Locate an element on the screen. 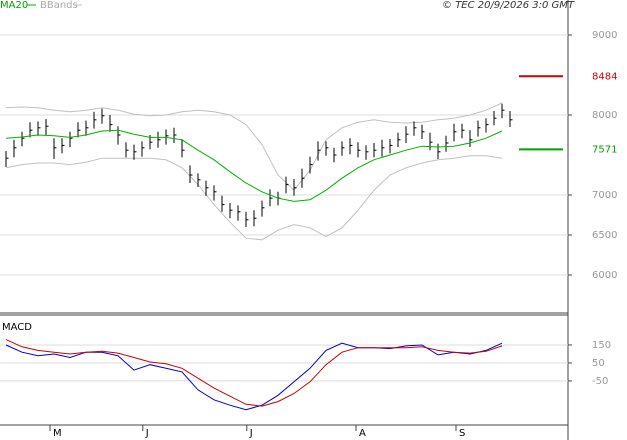 The width and height of the screenshot is (627, 440). ma-line is located at coordinates (254, 165).